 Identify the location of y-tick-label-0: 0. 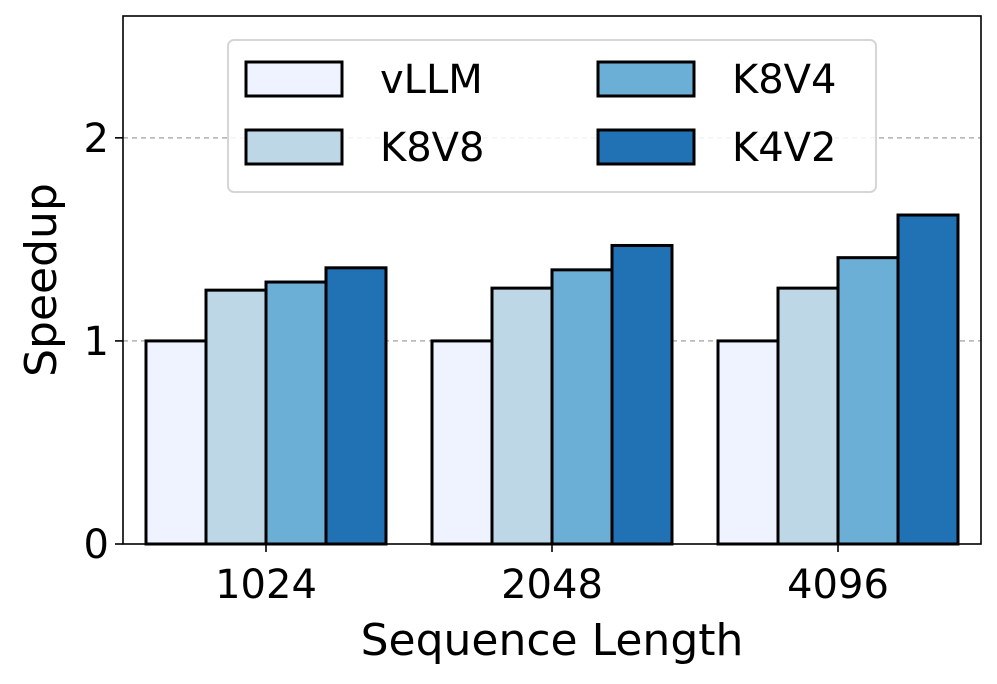
(96, 545).